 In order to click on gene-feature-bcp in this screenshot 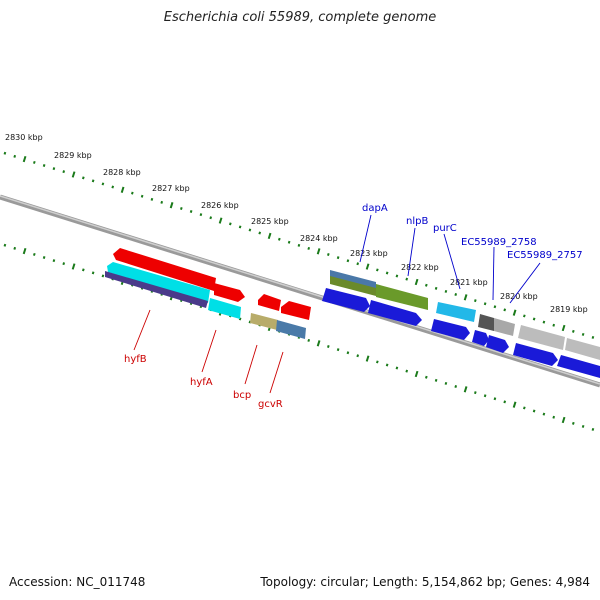, I will do `click(269, 302)`.